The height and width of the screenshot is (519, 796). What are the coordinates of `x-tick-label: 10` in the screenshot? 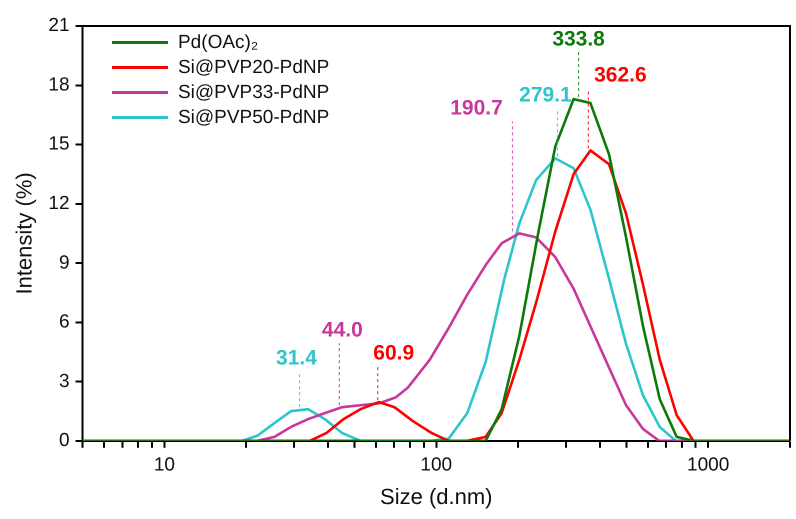 It's located at (164, 465).